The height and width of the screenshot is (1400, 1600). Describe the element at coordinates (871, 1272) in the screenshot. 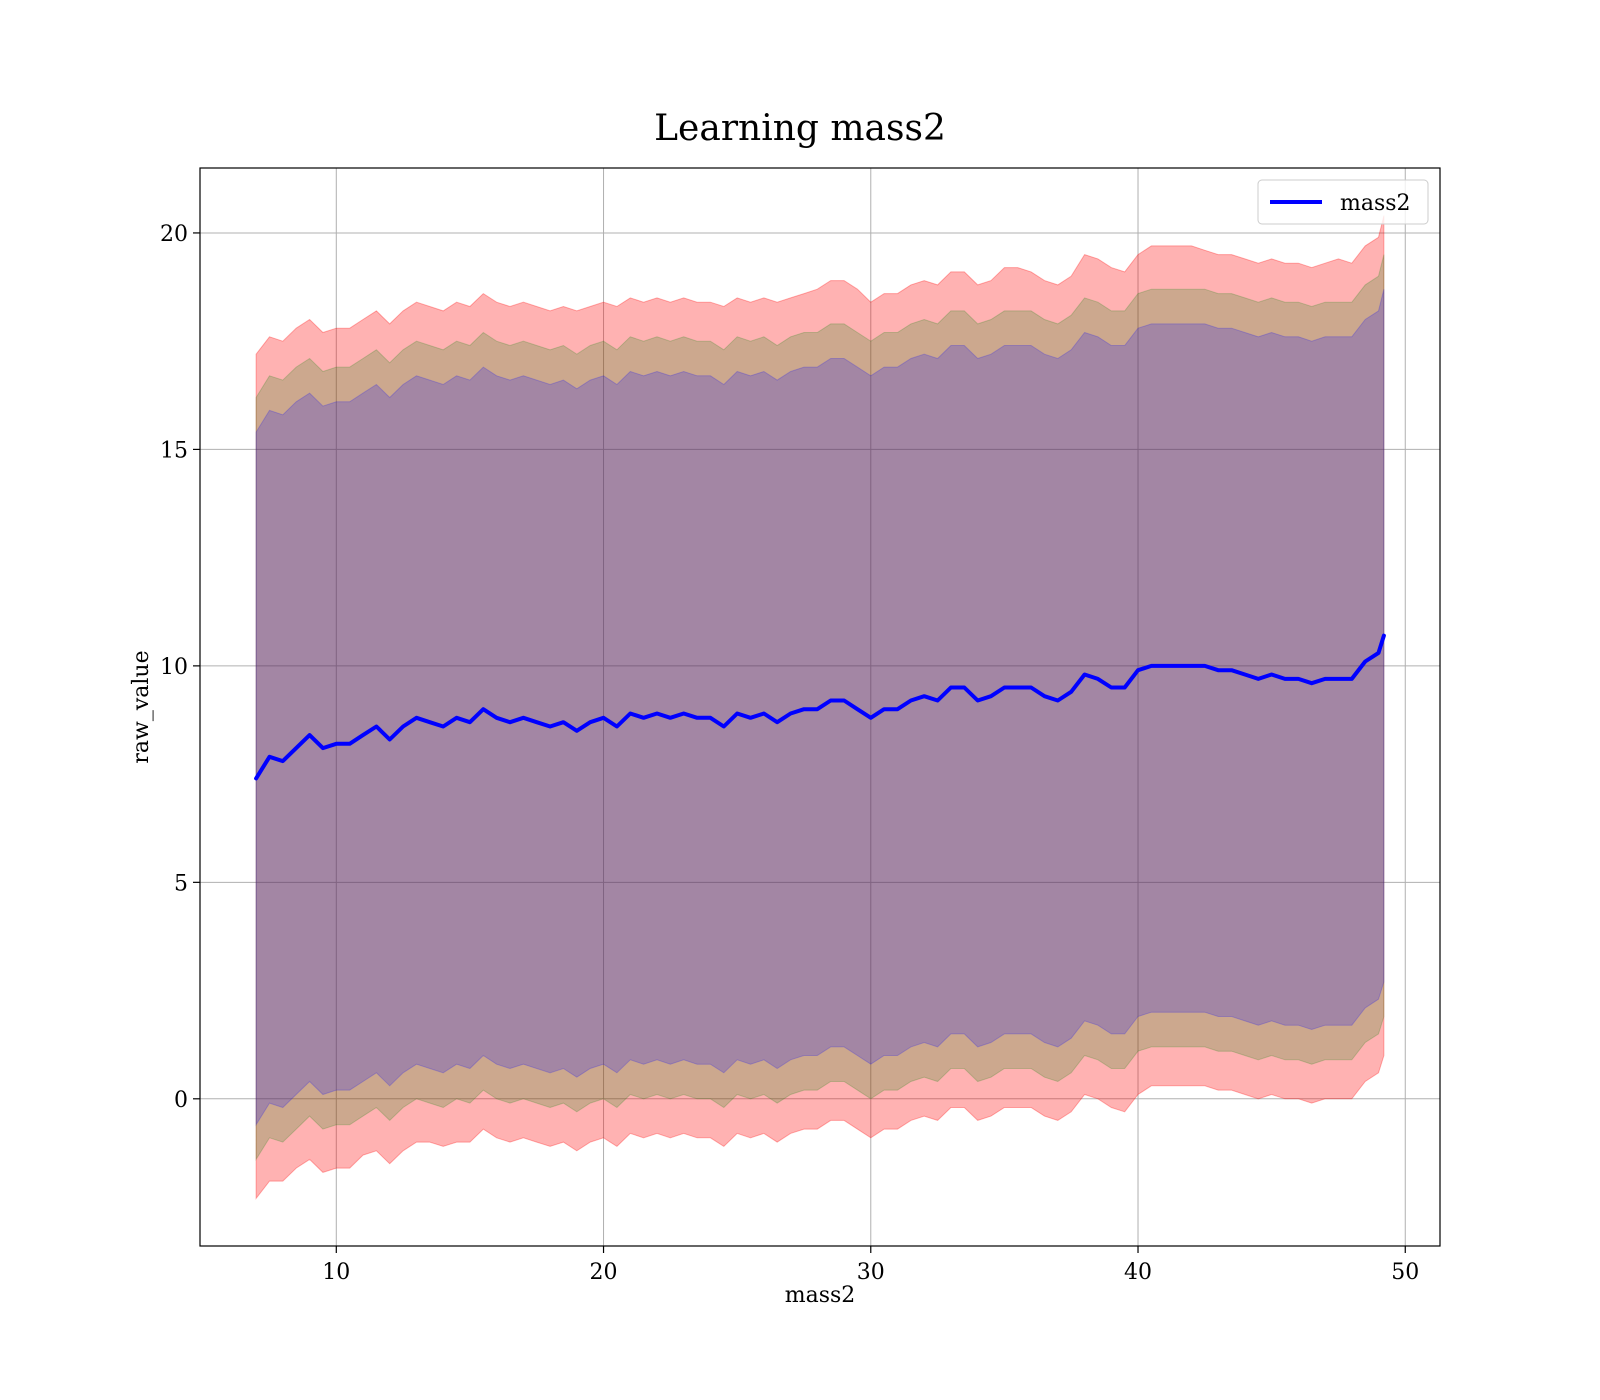

I see `x-tick-label: 30` at that location.